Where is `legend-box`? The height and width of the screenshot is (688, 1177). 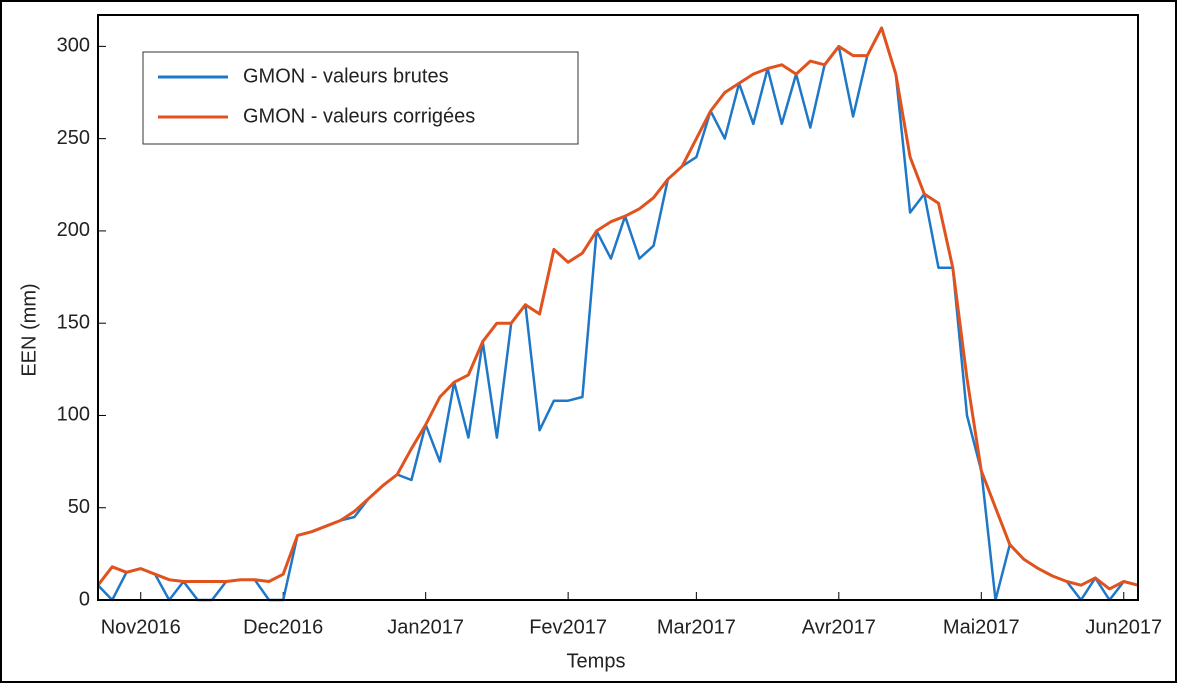
legend-box is located at coordinates (360, 98).